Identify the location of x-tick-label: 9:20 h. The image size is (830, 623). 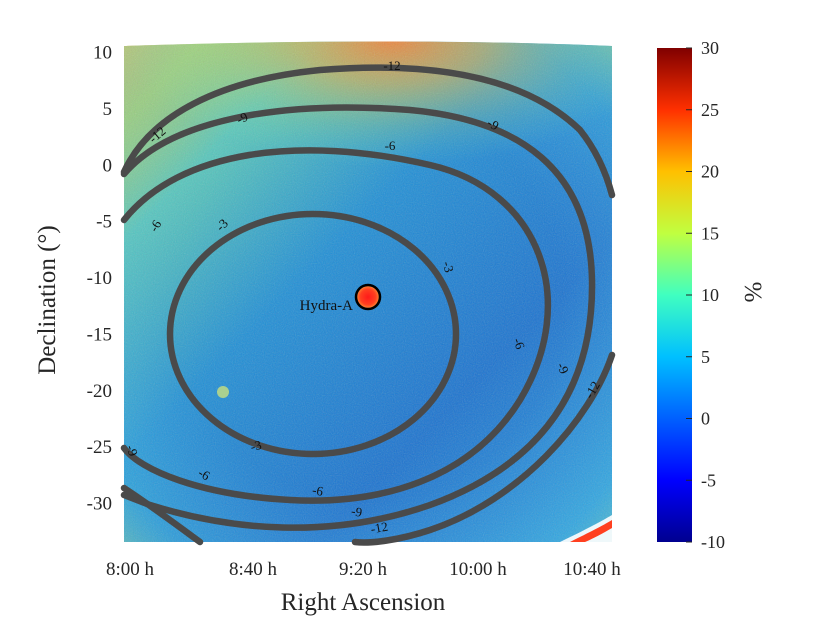
(363, 569).